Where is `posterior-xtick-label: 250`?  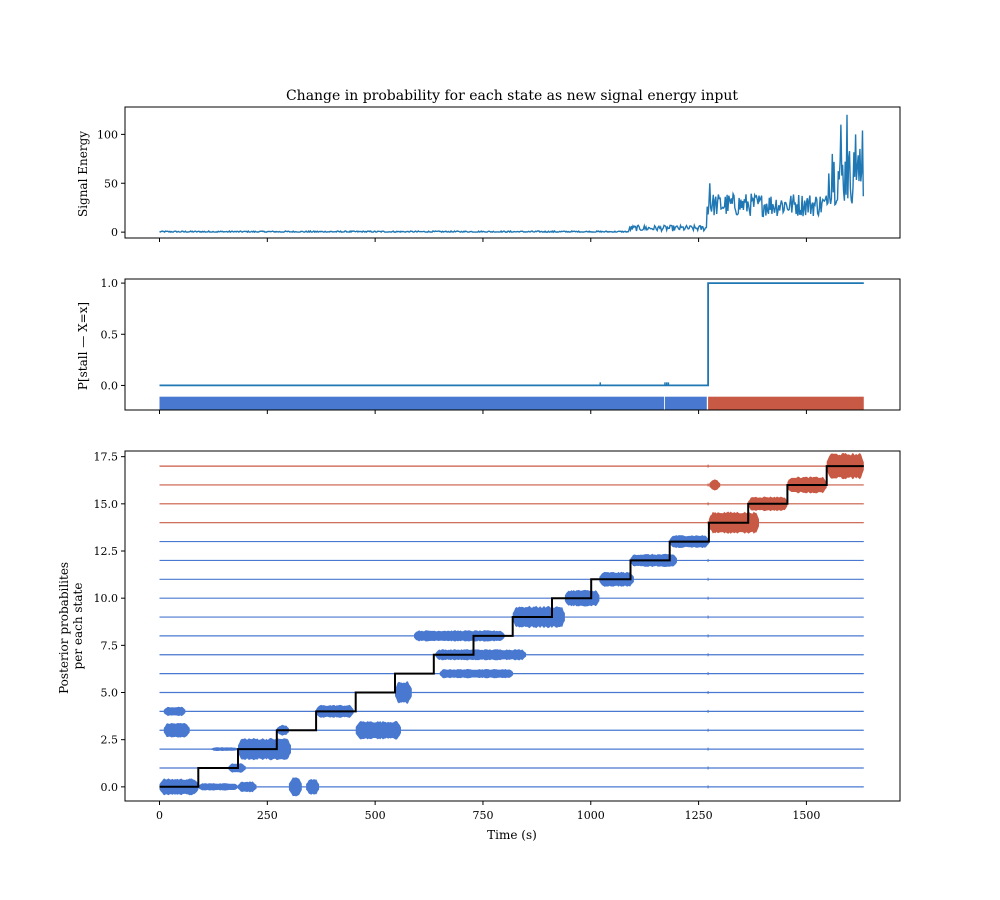
posterior-xtick-label: 250 is located at coordinates (267, 815).